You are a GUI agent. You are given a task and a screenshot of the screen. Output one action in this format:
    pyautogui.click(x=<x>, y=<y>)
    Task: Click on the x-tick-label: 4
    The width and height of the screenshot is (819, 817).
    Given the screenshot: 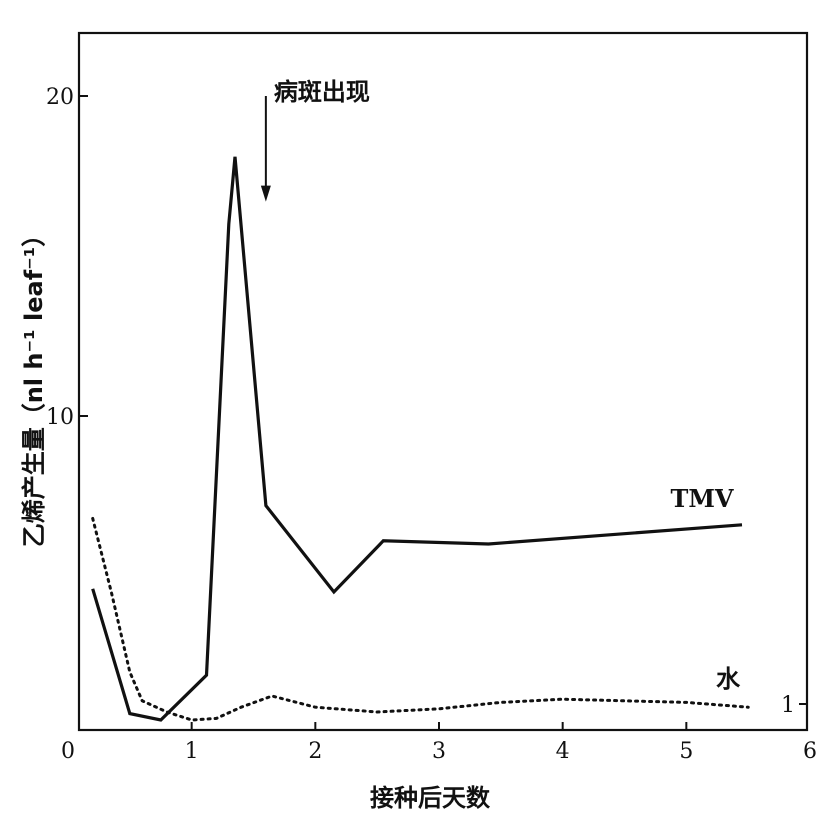 What is the action you would take?
    pyautogui.click(x=563, y=751)
    